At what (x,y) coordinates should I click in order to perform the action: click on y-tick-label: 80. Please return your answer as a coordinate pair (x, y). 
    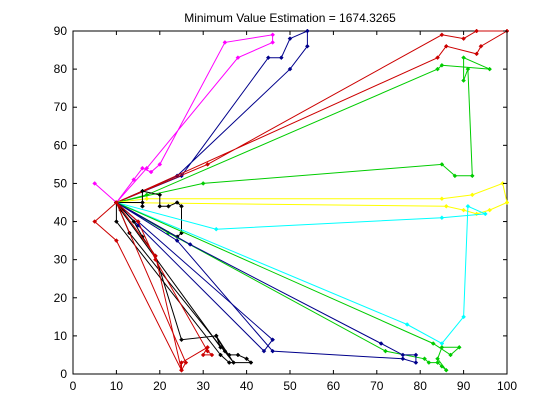
    Looking at the image, I should click on (61, 69).